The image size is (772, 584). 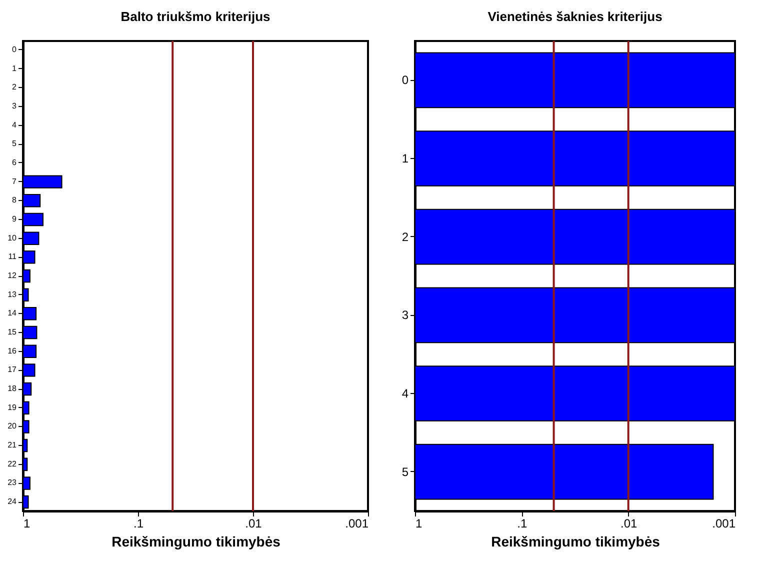 I want to click on y-tick-label: 16, so click(x=13, y=351).